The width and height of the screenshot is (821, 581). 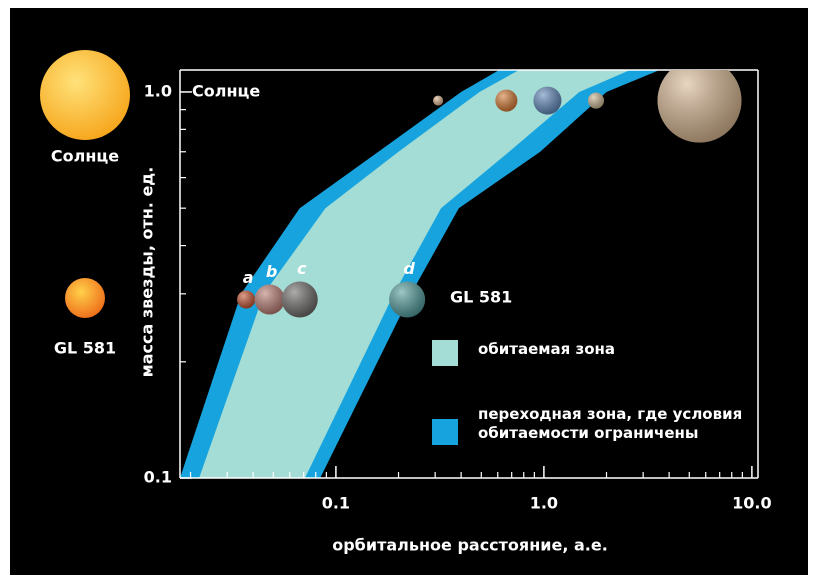 I want to click on x-tick-label: 0.1, so click(x=336, y=503).